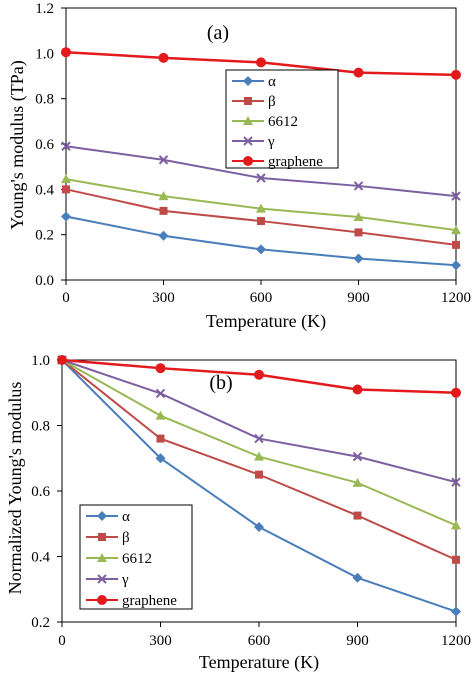 The width and height of the screenshot is (474, 673). Describe the element at coordinates (66, 298) in the screenshot. I see `panel-a-x-tick-label: 0` at that location.